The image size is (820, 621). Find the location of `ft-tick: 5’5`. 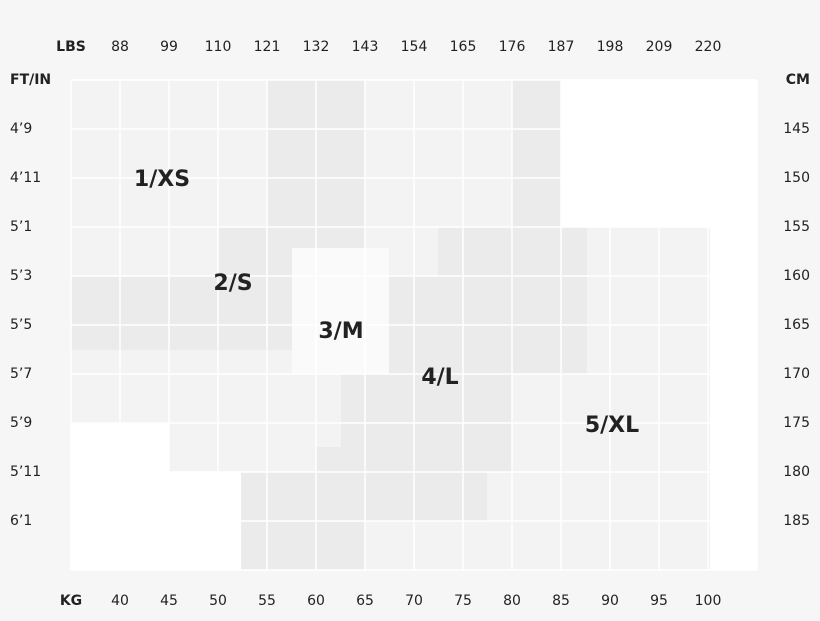

ft-tick: 5’5 is located at coordinates (21, 325).